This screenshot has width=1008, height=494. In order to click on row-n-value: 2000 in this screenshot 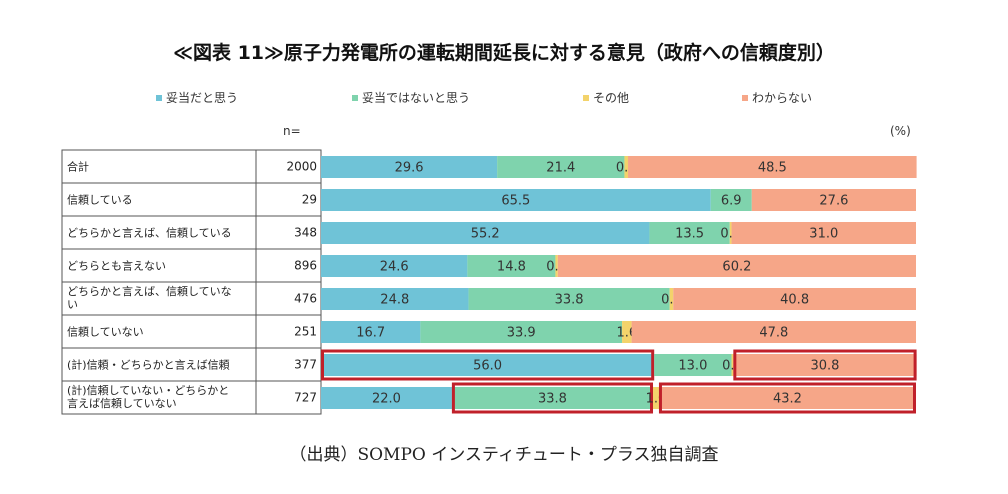, I will do `click(301, 167)`.